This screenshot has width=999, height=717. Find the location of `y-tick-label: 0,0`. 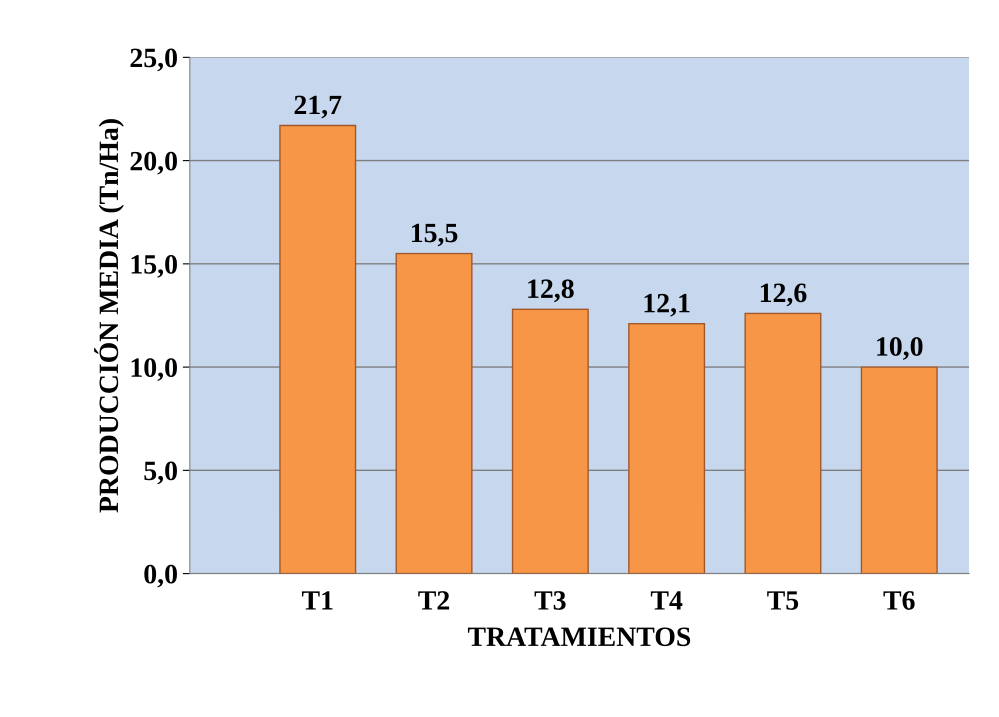

y-tick-label: 0,0 is located at coordinates (160, 576).